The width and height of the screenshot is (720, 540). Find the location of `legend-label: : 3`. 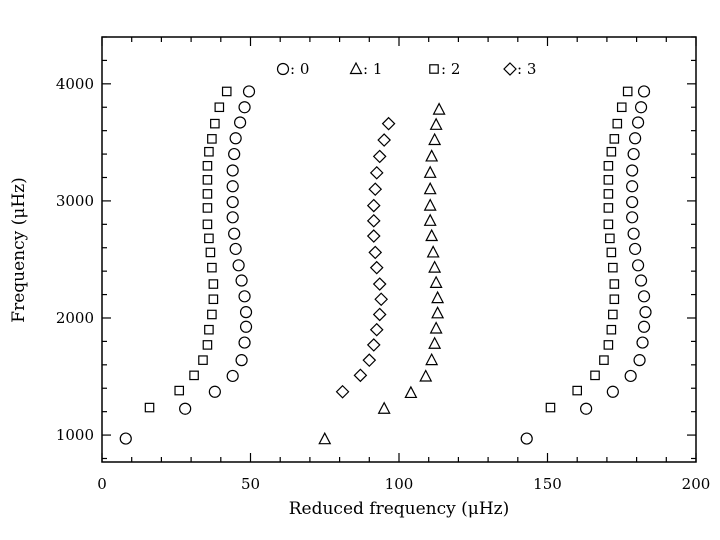

legend-label: : 3 is located at coordinates (526, 69).